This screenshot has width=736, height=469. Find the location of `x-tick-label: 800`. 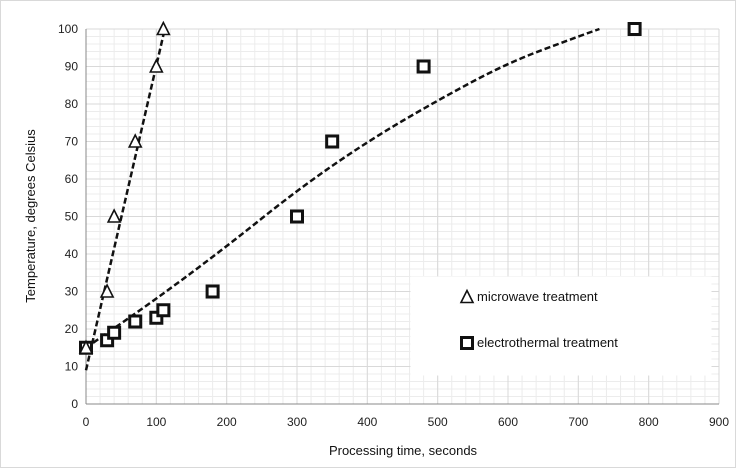

x-tick-label: 800 is located at coordinates (649, 422).